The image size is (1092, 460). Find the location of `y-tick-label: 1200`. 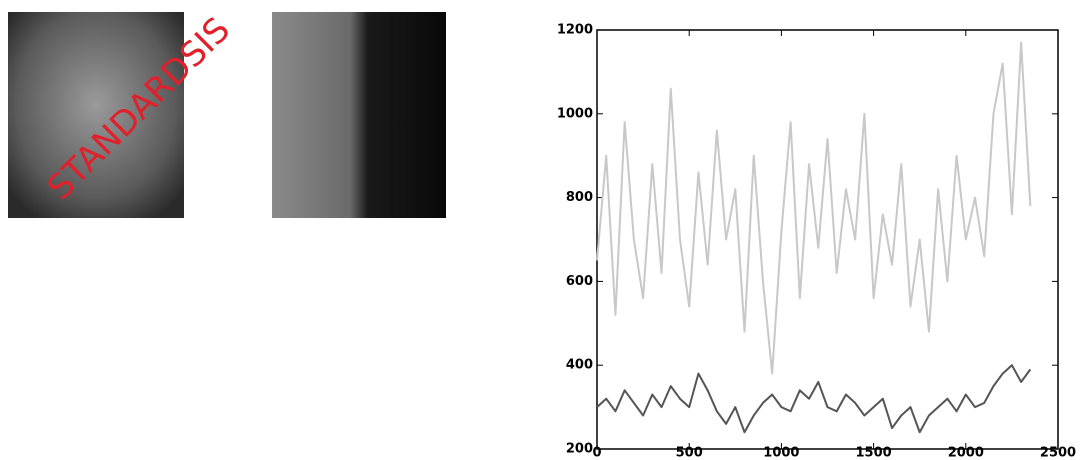

y-tick-label: 1200 is located at coordinates (575, 30).